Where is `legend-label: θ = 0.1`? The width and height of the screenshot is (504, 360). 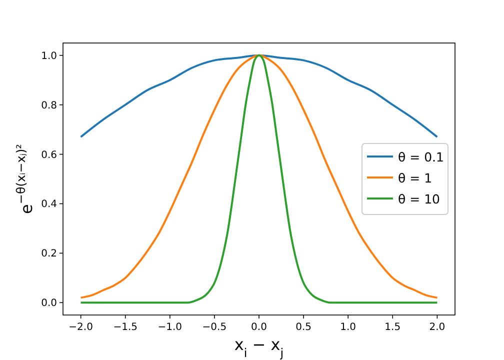
legend-label: θ = 0.1 is located at coordinates (421, 157).